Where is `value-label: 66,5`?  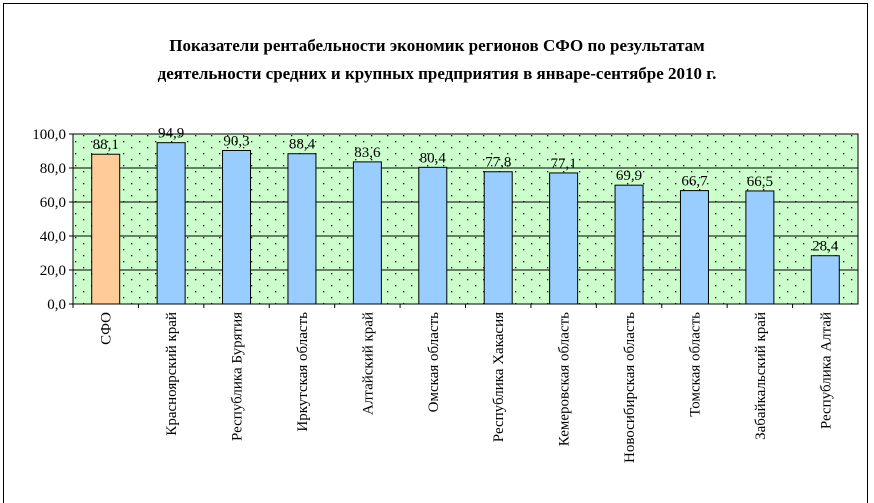 value-label: 66,5 is located at coordinates (760, 182).